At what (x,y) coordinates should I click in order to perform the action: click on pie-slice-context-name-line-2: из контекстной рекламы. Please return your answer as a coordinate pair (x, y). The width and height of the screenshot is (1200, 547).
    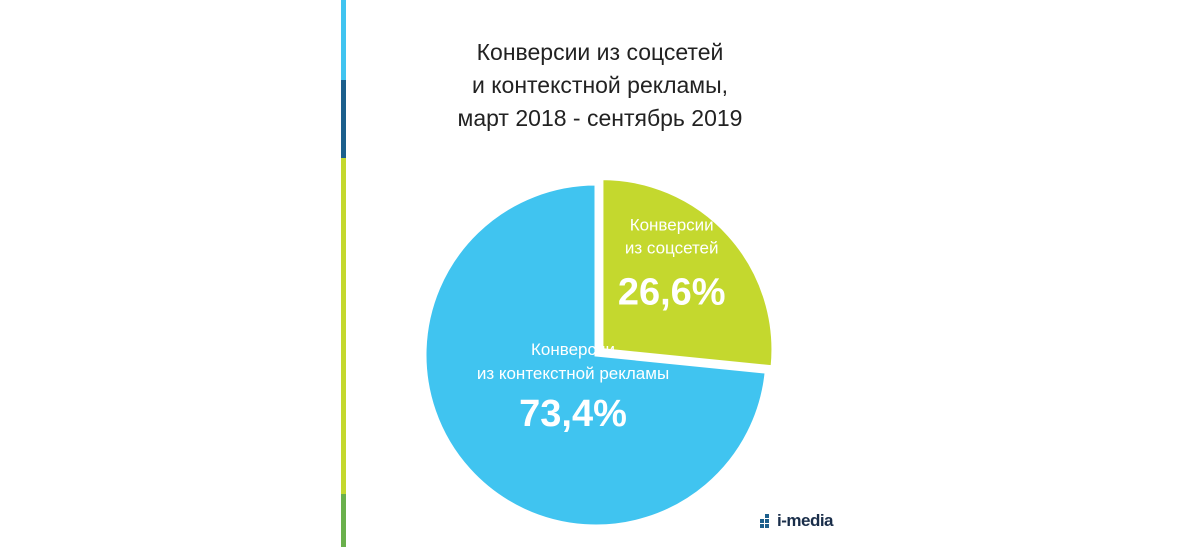
    Looking at the image, I should click on (573, 373).